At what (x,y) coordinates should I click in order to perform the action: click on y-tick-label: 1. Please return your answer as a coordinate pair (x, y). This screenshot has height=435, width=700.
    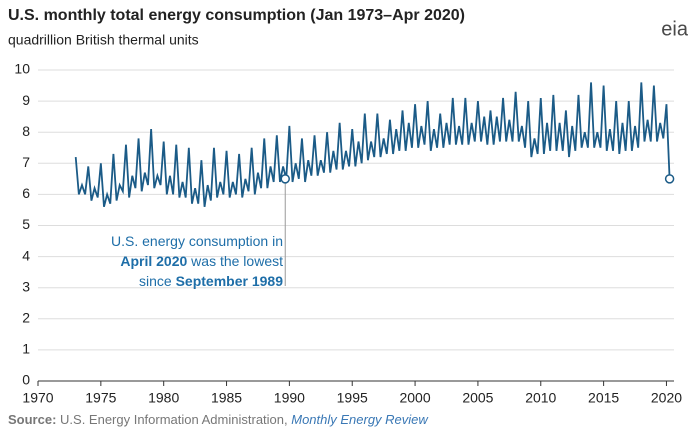
    Looking at the image, I should click on (26, 349).